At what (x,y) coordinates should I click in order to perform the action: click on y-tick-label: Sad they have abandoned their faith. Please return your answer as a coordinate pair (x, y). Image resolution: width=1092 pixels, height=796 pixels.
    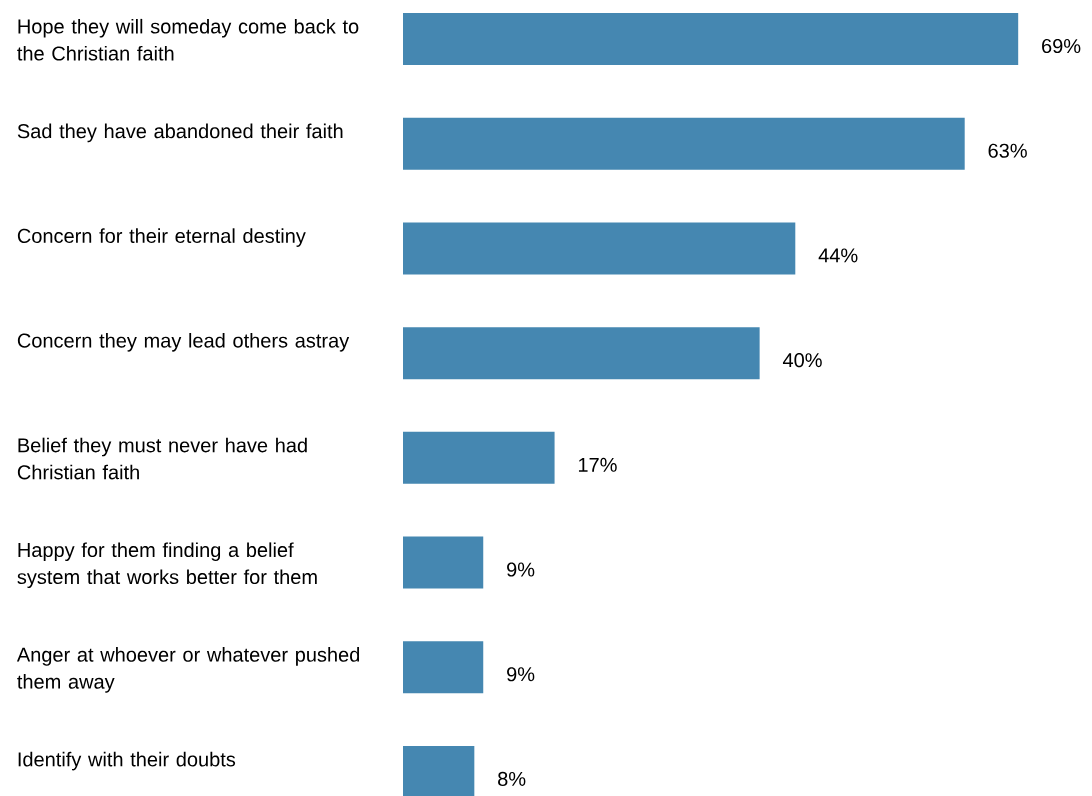
    Looking at the image, I should click on (180, 133).